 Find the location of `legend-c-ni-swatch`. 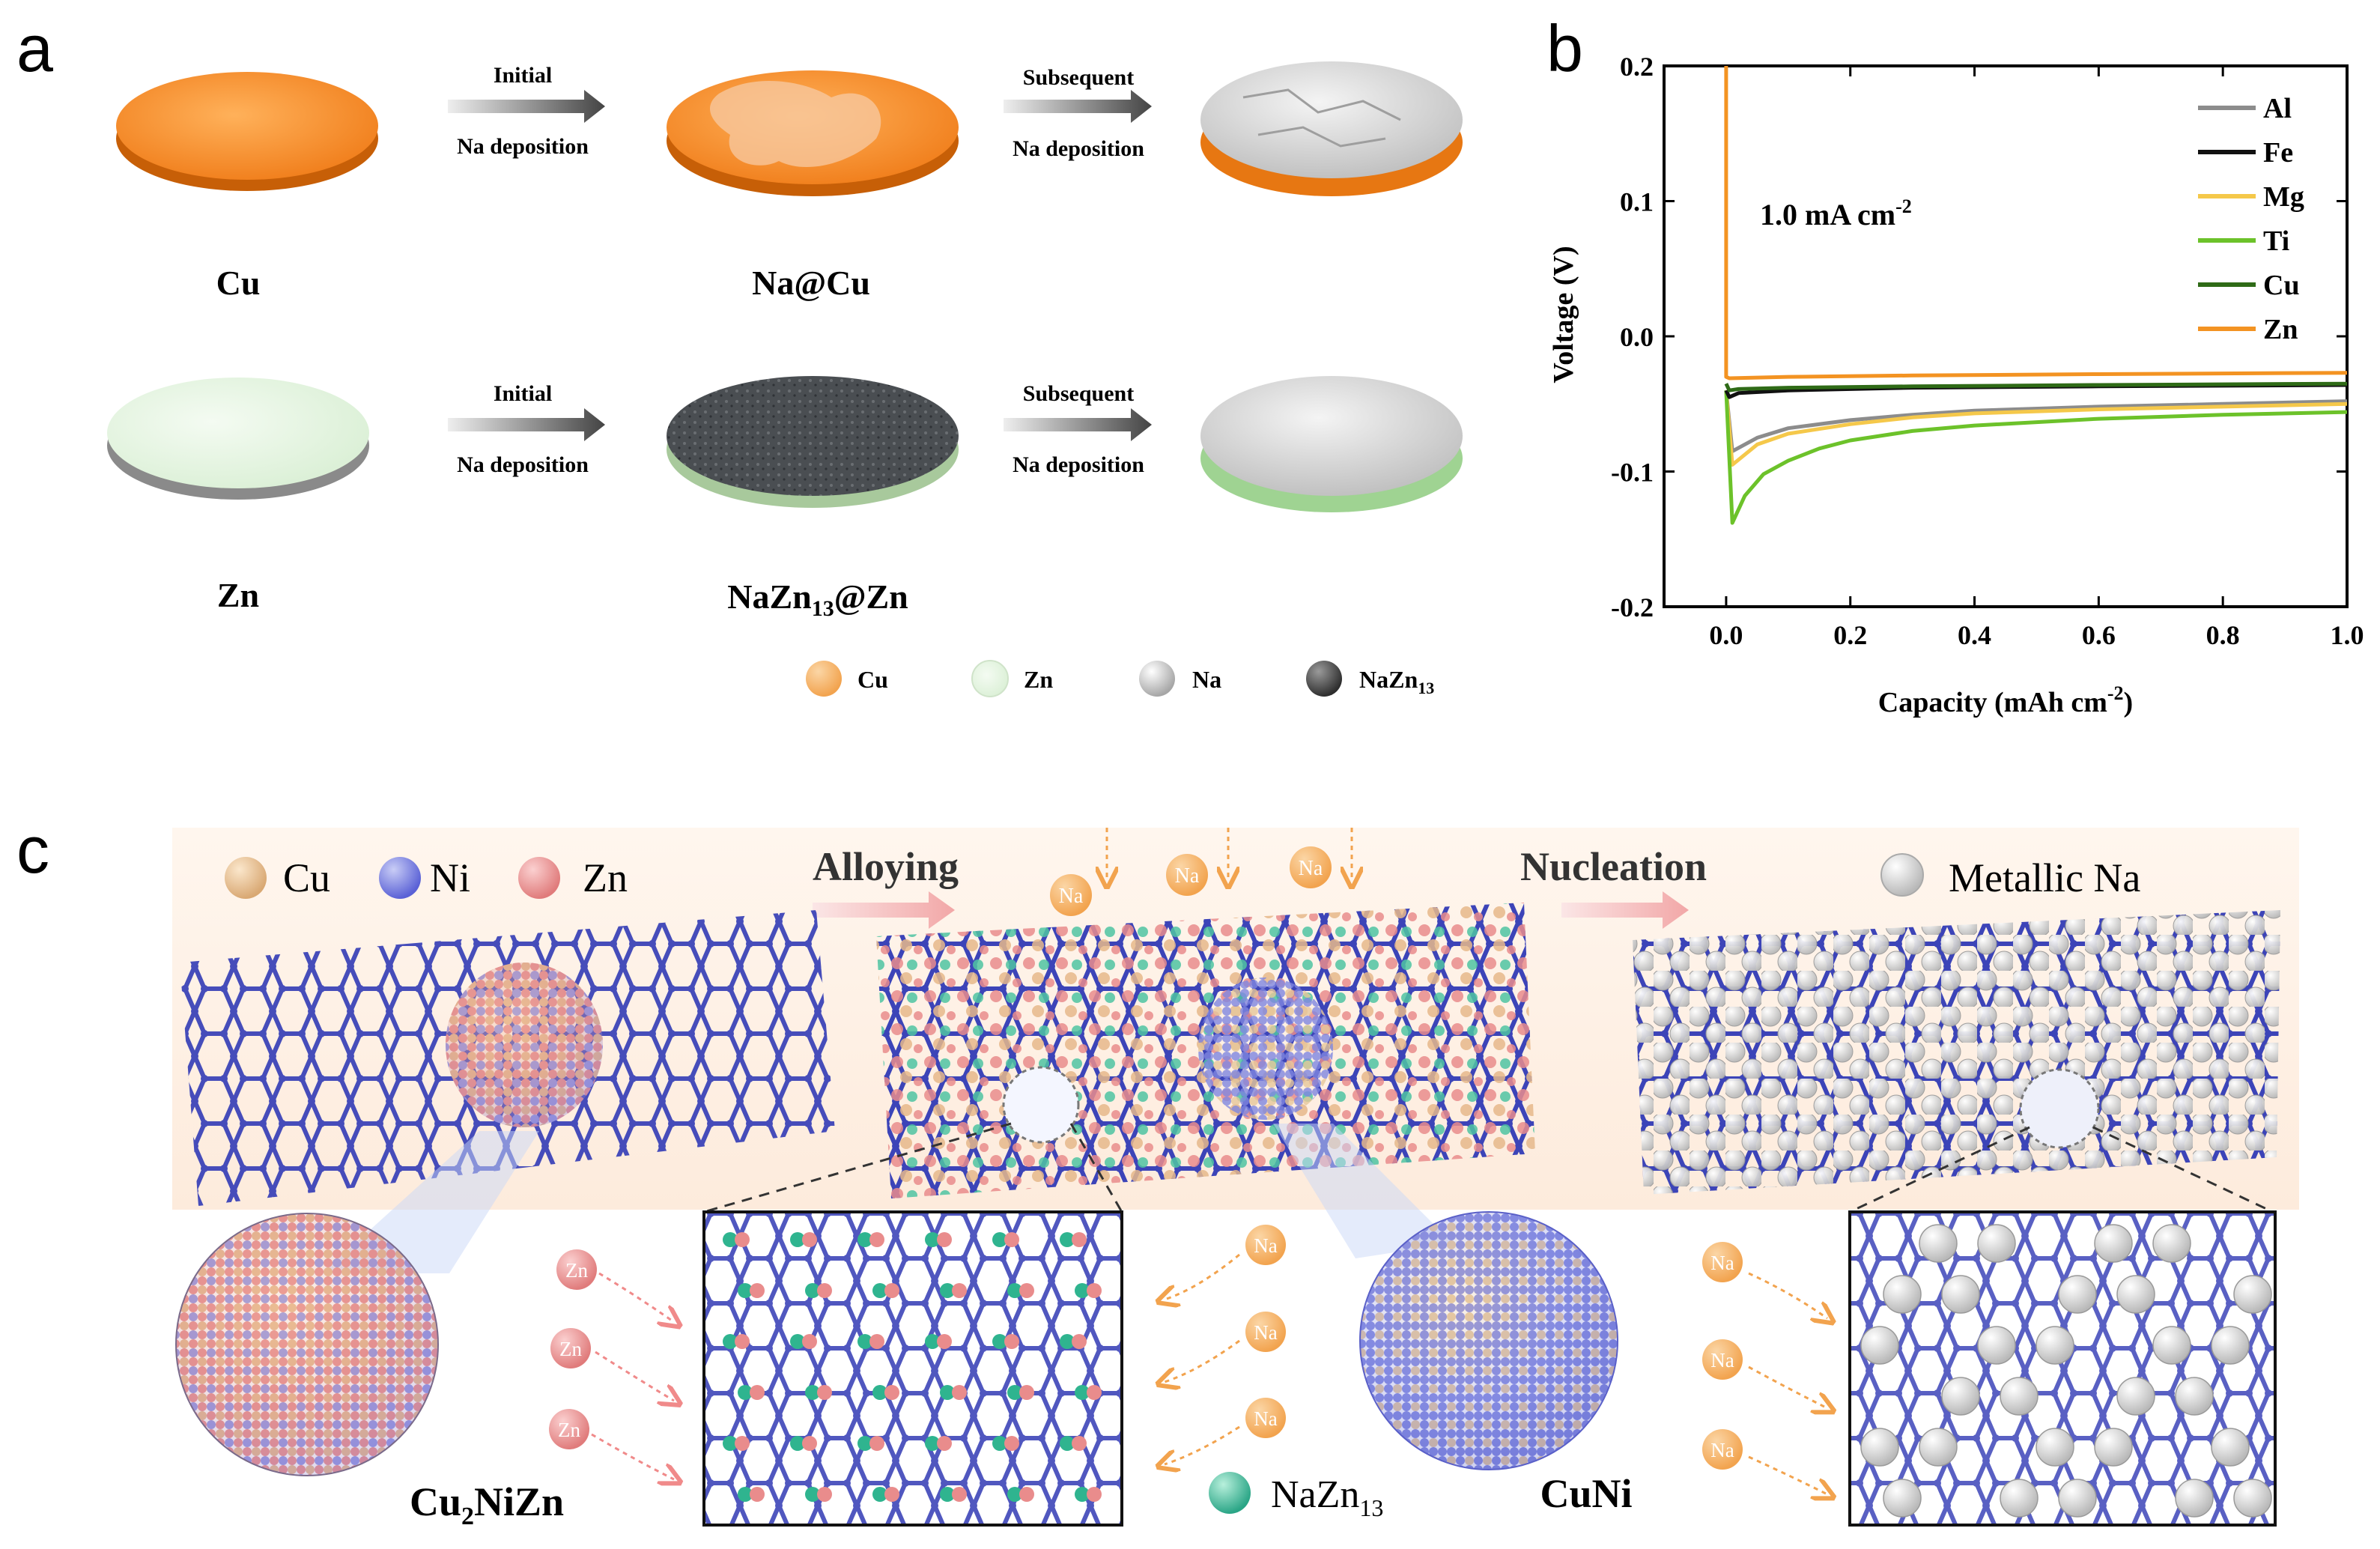

legend-c-ni-swatch is located at coordinates (400, 878).